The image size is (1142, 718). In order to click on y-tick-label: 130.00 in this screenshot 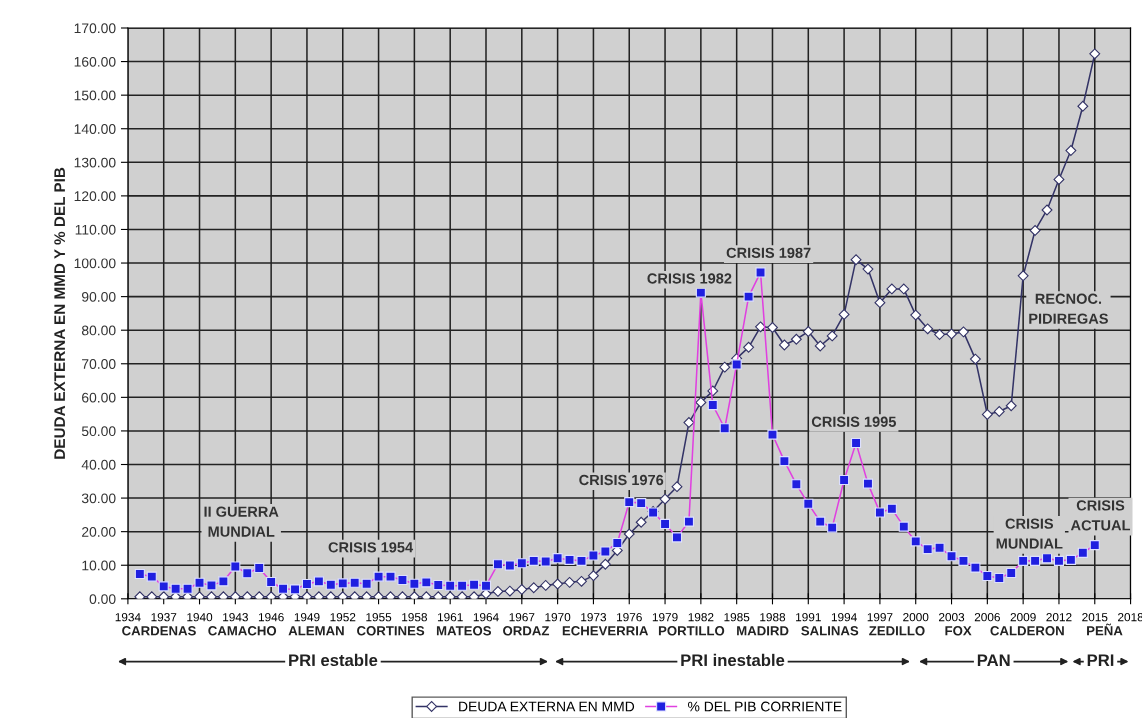, I will do `click(95, 162)`.